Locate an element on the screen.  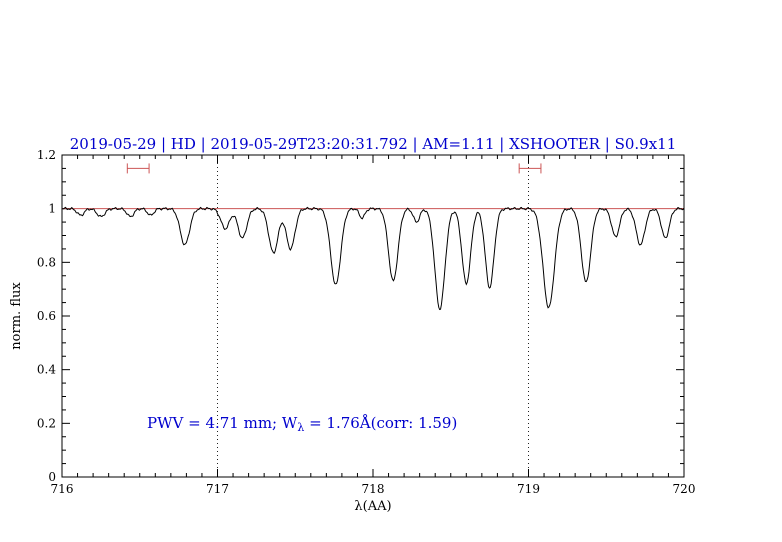
y-tick-label: 0.6 is located at coordinates (46, 316).